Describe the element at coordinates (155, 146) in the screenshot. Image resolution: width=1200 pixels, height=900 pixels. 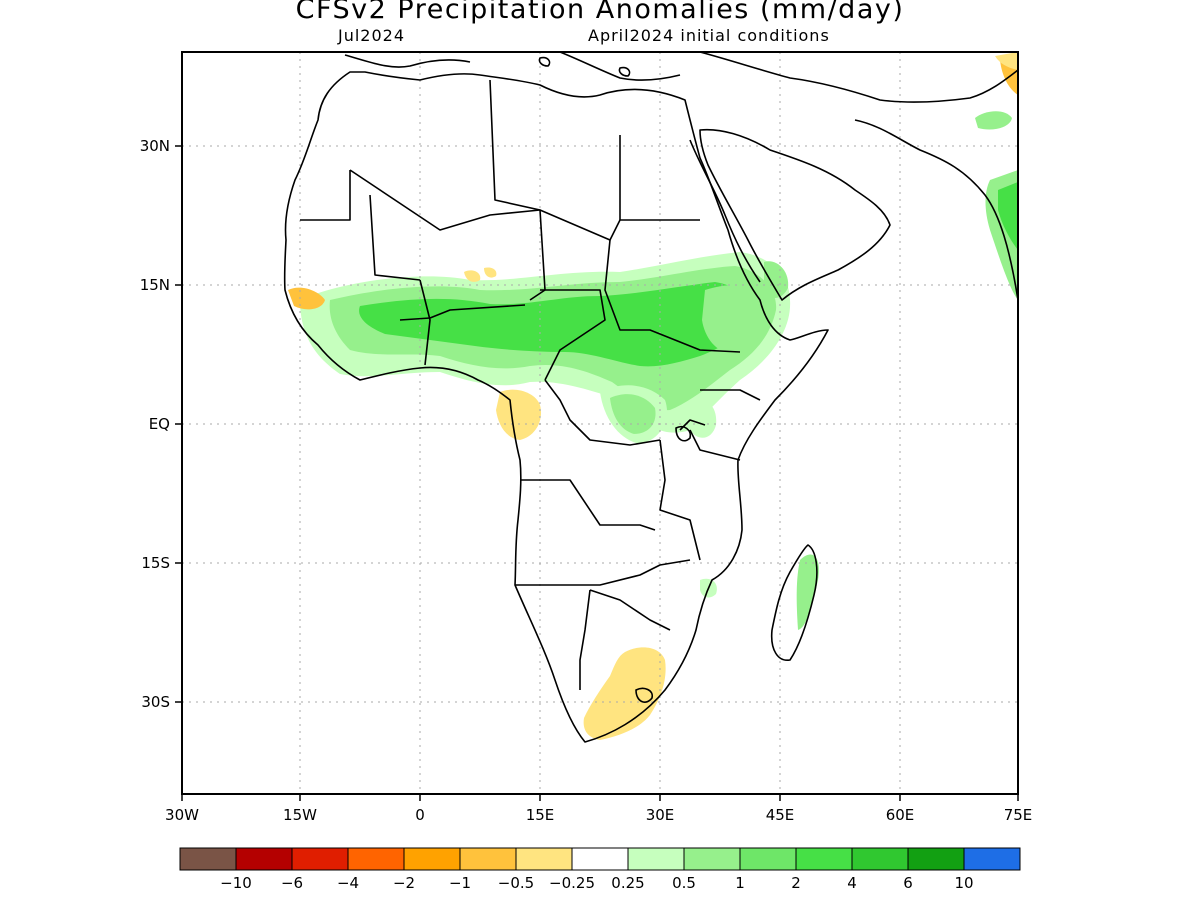
I see `lat-label-30n: 30N` at that location.